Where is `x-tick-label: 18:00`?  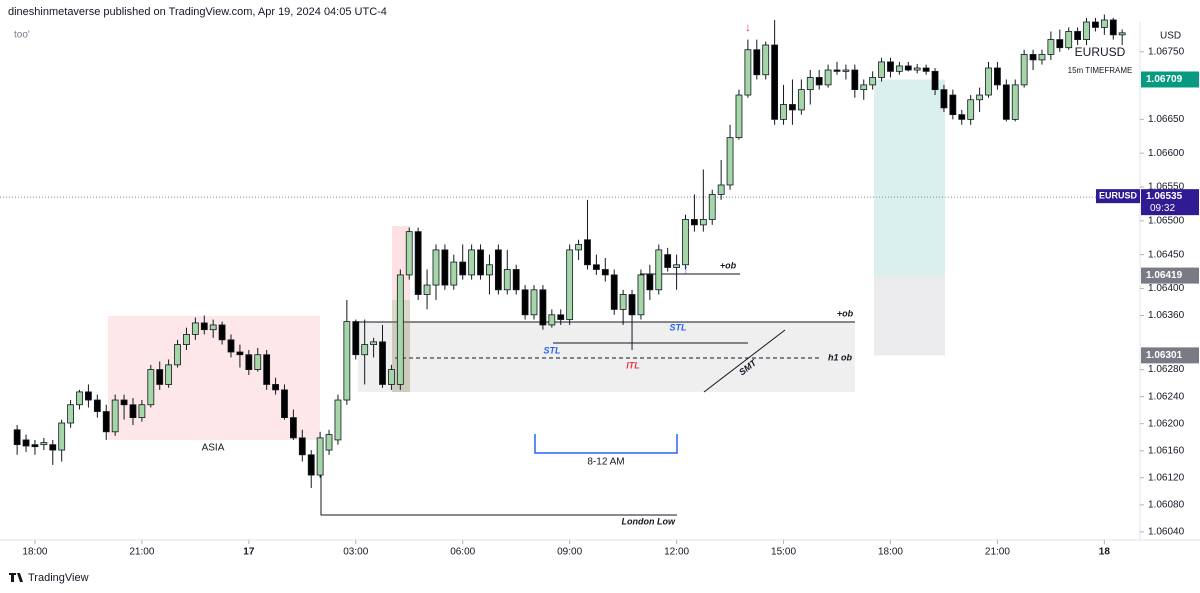 x-tick-label: 18:00 is located at coordinates (34, 552).